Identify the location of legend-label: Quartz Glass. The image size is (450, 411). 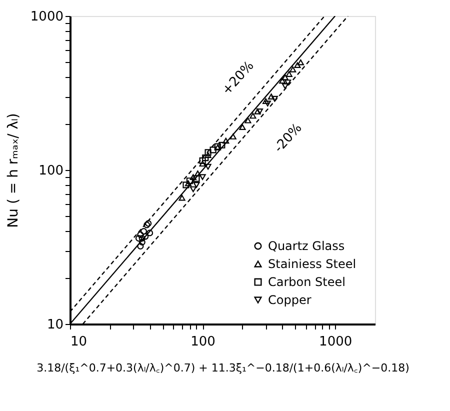
(306, 246).